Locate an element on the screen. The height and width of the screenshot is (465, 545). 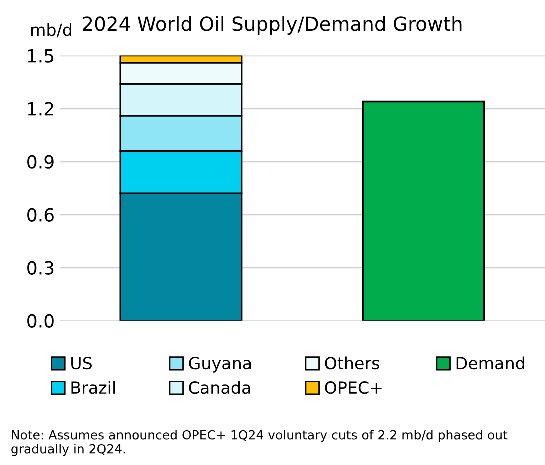
legend-label: Canada is located at coordinates (219, 387).